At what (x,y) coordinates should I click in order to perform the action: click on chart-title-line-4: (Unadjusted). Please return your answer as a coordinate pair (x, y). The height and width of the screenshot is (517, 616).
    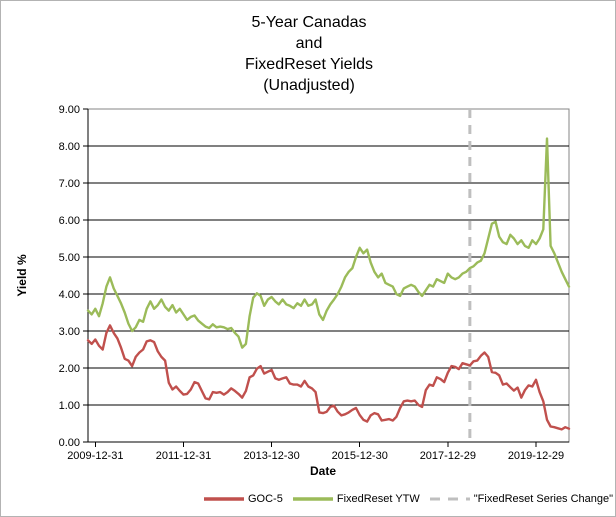
    Looking at the image, I should click on (309, 85).